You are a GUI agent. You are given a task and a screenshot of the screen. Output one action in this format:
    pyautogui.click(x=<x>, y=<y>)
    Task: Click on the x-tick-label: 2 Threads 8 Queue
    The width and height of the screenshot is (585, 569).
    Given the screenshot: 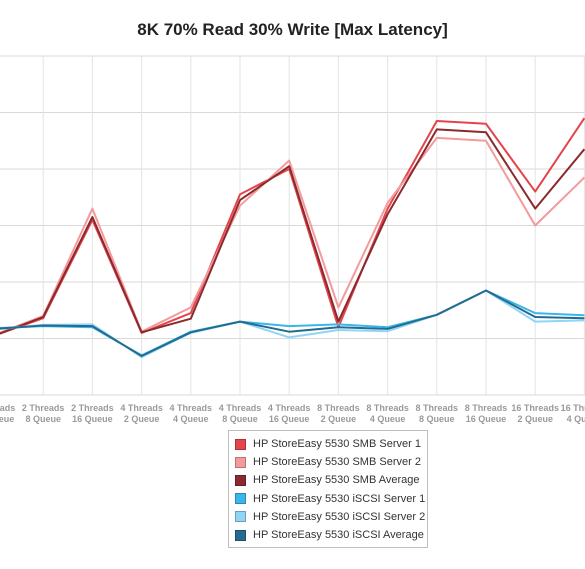 What is the action you would take?
    pyautogui.click(x=43, y=413)
    